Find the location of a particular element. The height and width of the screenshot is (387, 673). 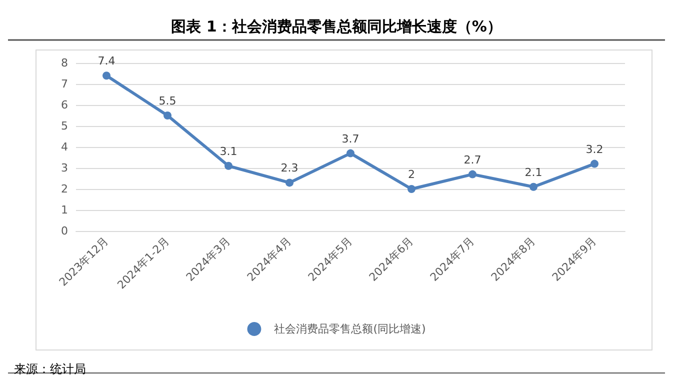

legend-label: 社会消费品零售总额(同比增速) is located at coordinates (350, 329).